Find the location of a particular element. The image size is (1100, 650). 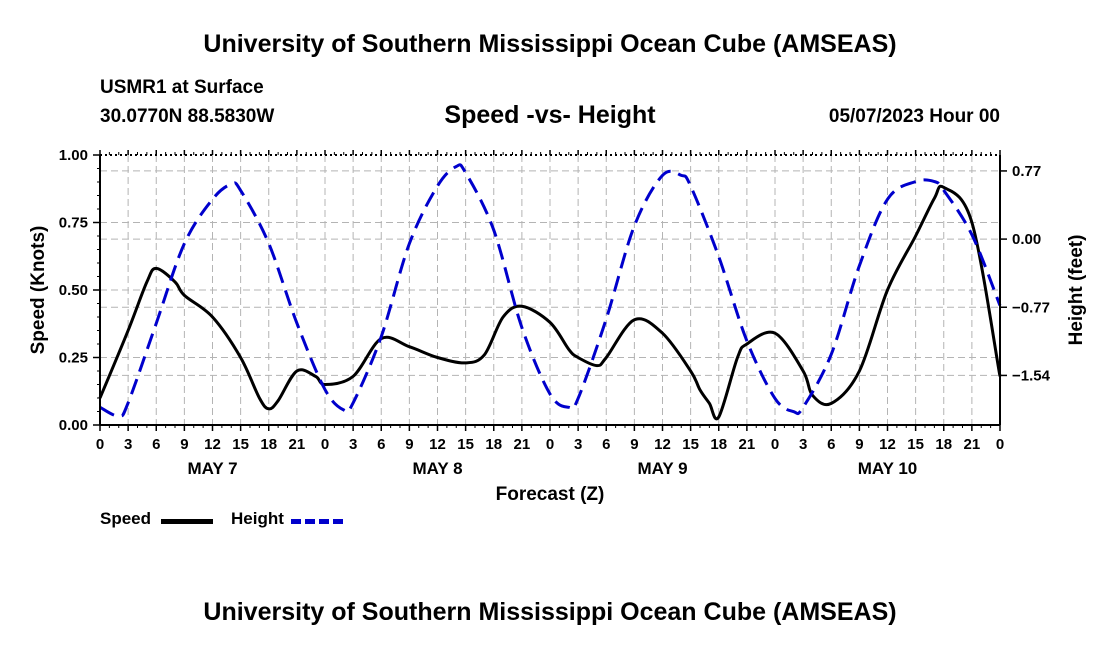

y2-tick-label: −0.77 is located at coordinates (1031, 307).